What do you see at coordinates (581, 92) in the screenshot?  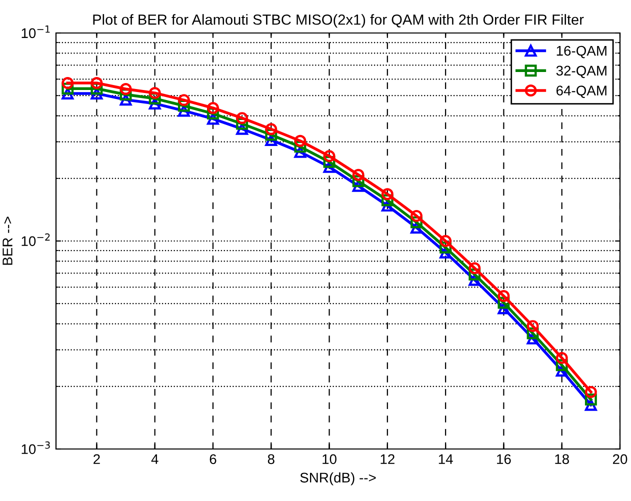 I see `legend-label: 64-QAM` at bounding box center [581, 92].